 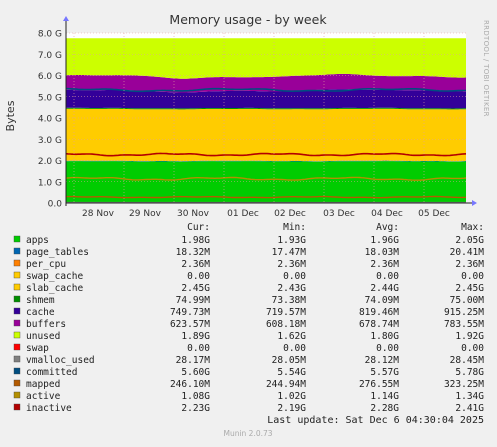 What do you see at coordinates (266, 83) in the screenshot?
I see `area-buffers` at bounding box center [266, 83].